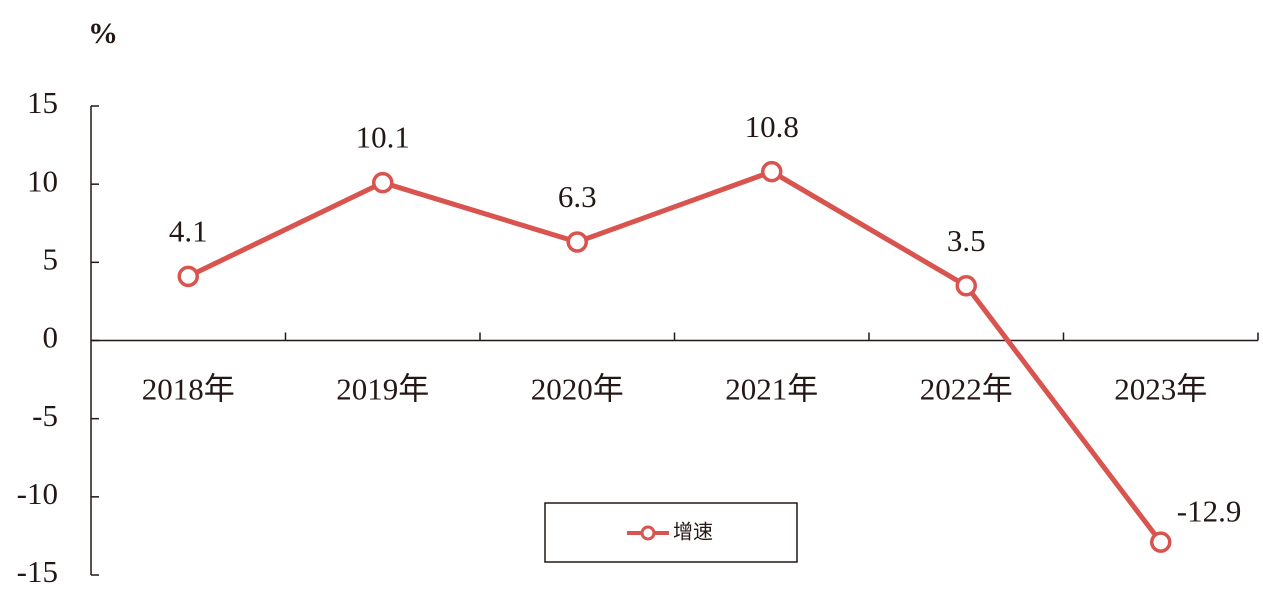  I want to click on x-tick-label: 2018年, so click(188, 389).